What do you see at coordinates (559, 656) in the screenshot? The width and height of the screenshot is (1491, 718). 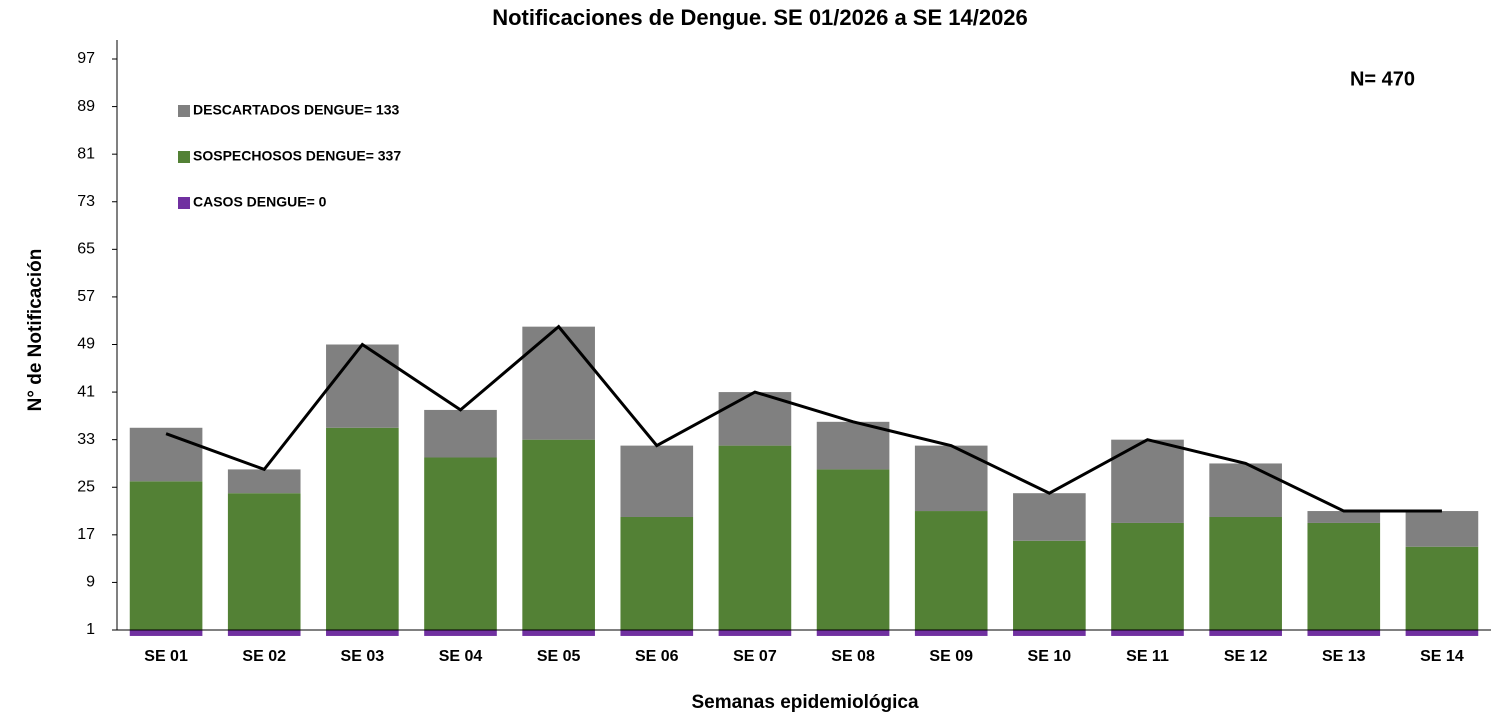 I see `x-tick-label: SE 05` at bounding box center [559, 656].